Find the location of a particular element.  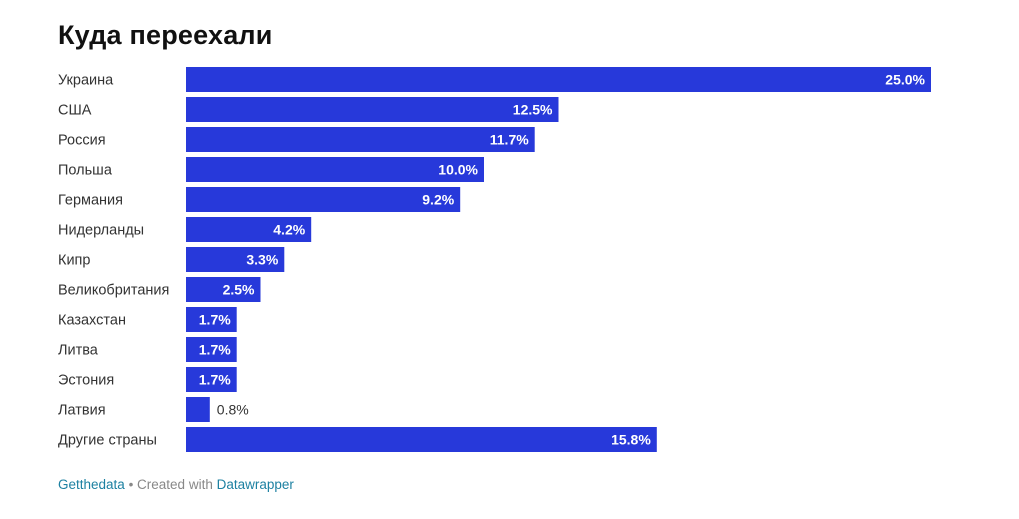

value-label: 25.0% is located at coordinates (905, 80).